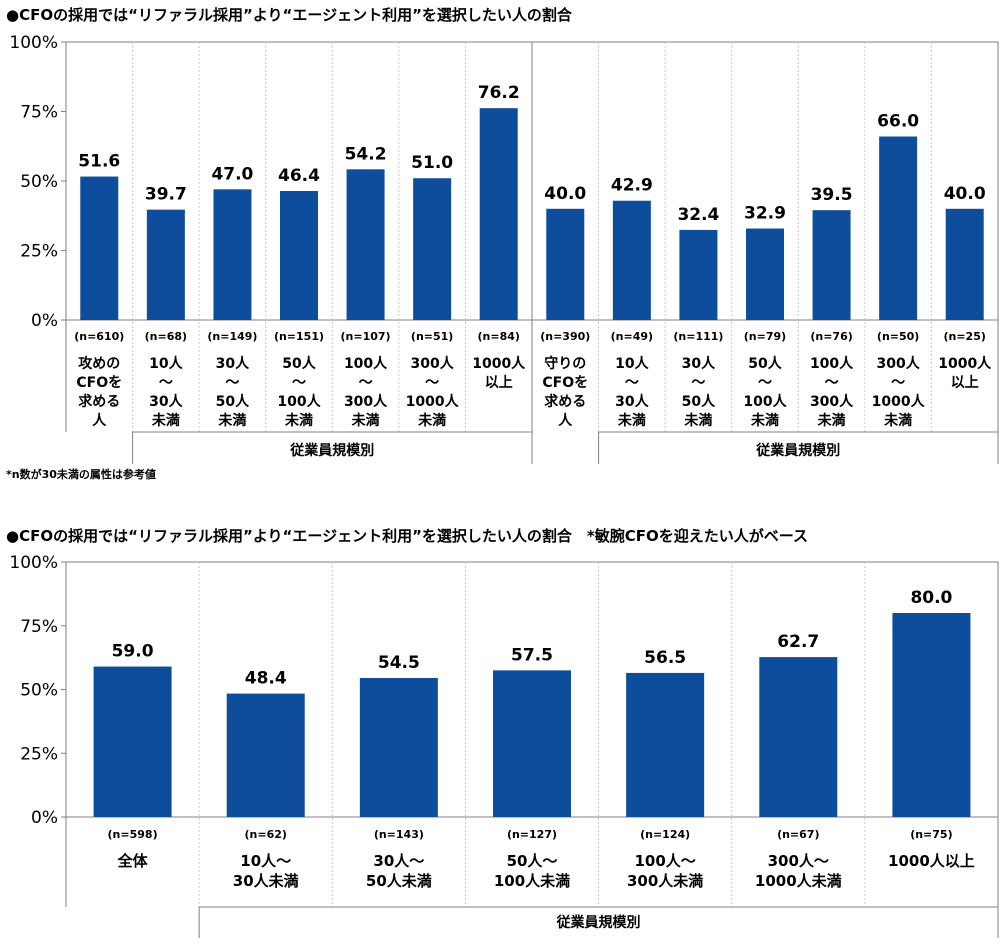  I want to click on data-label: 32.4, so click(698, 215).